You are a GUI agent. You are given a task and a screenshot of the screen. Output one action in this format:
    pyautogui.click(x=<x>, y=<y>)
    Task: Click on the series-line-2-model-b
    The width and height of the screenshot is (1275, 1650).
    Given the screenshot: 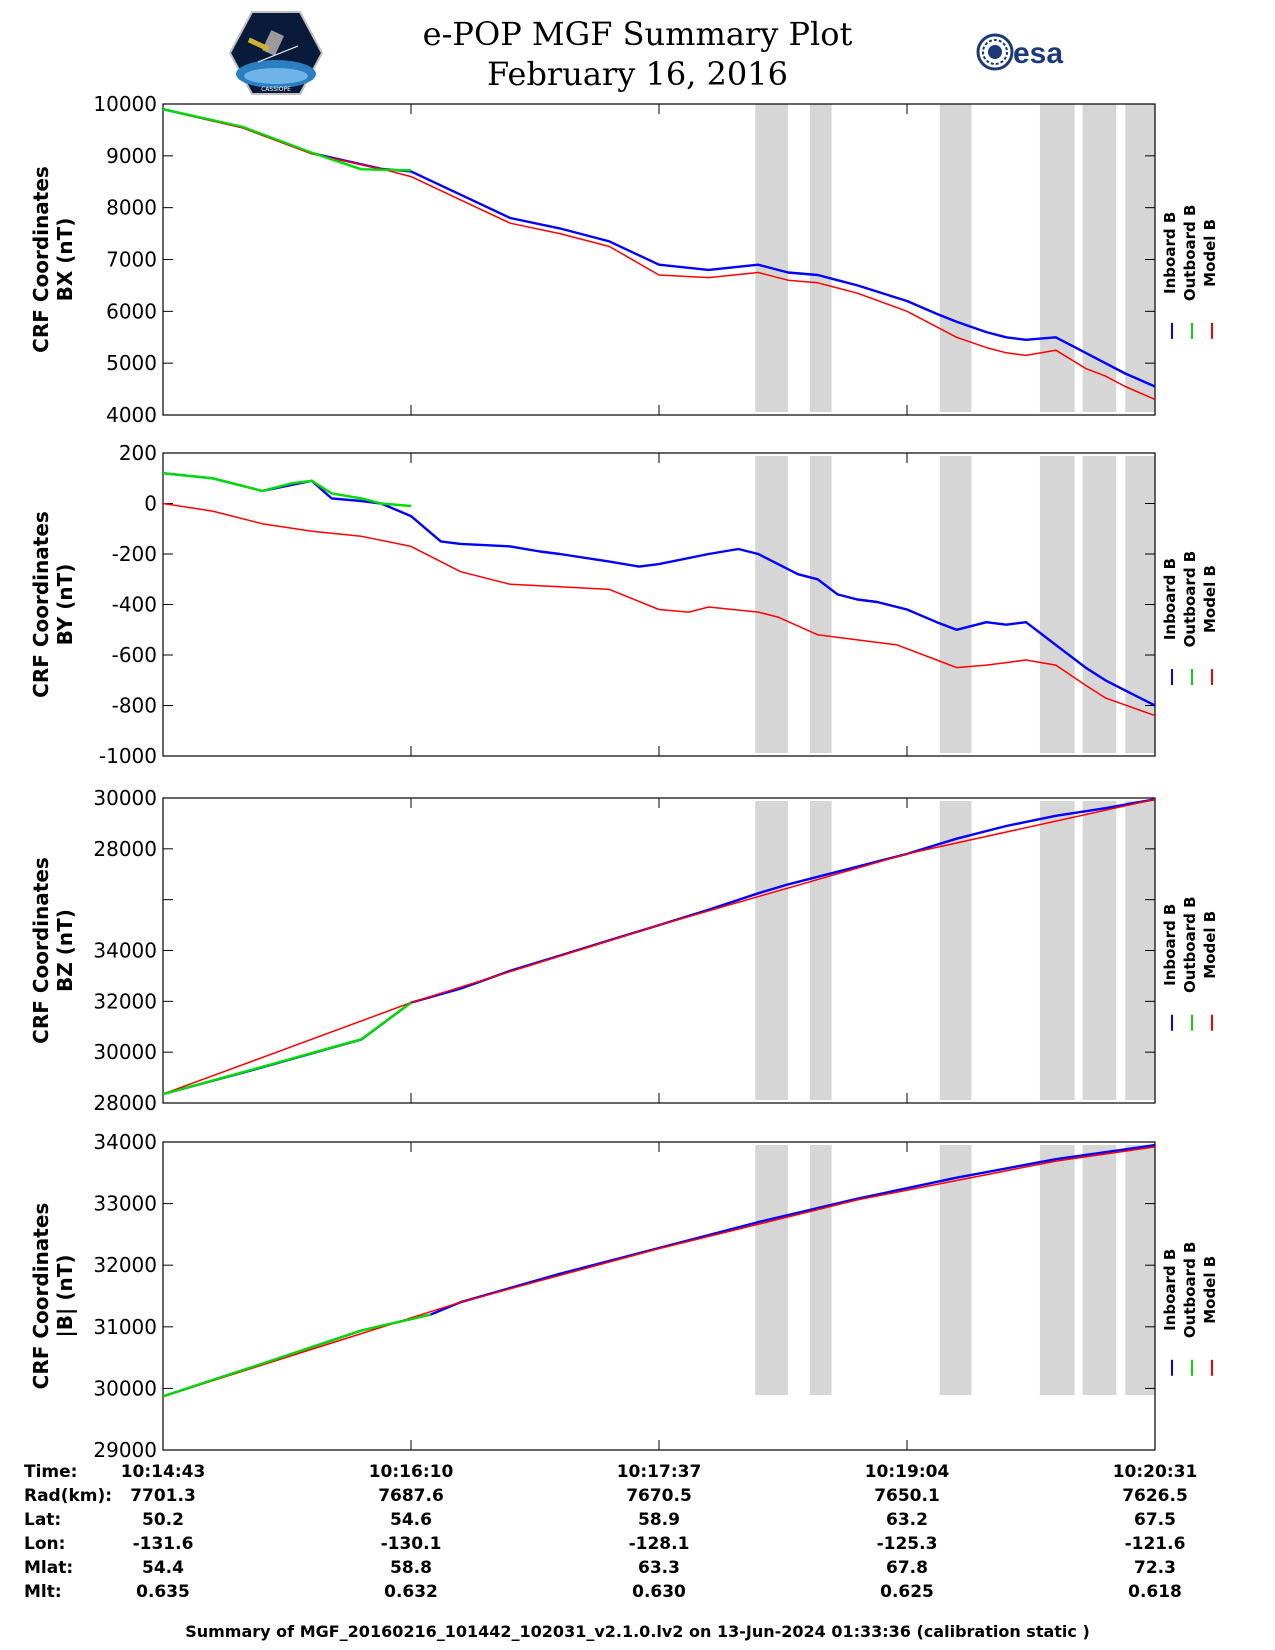 What is the action you would take?
    pyautogui.click(x=659, y=609)
    